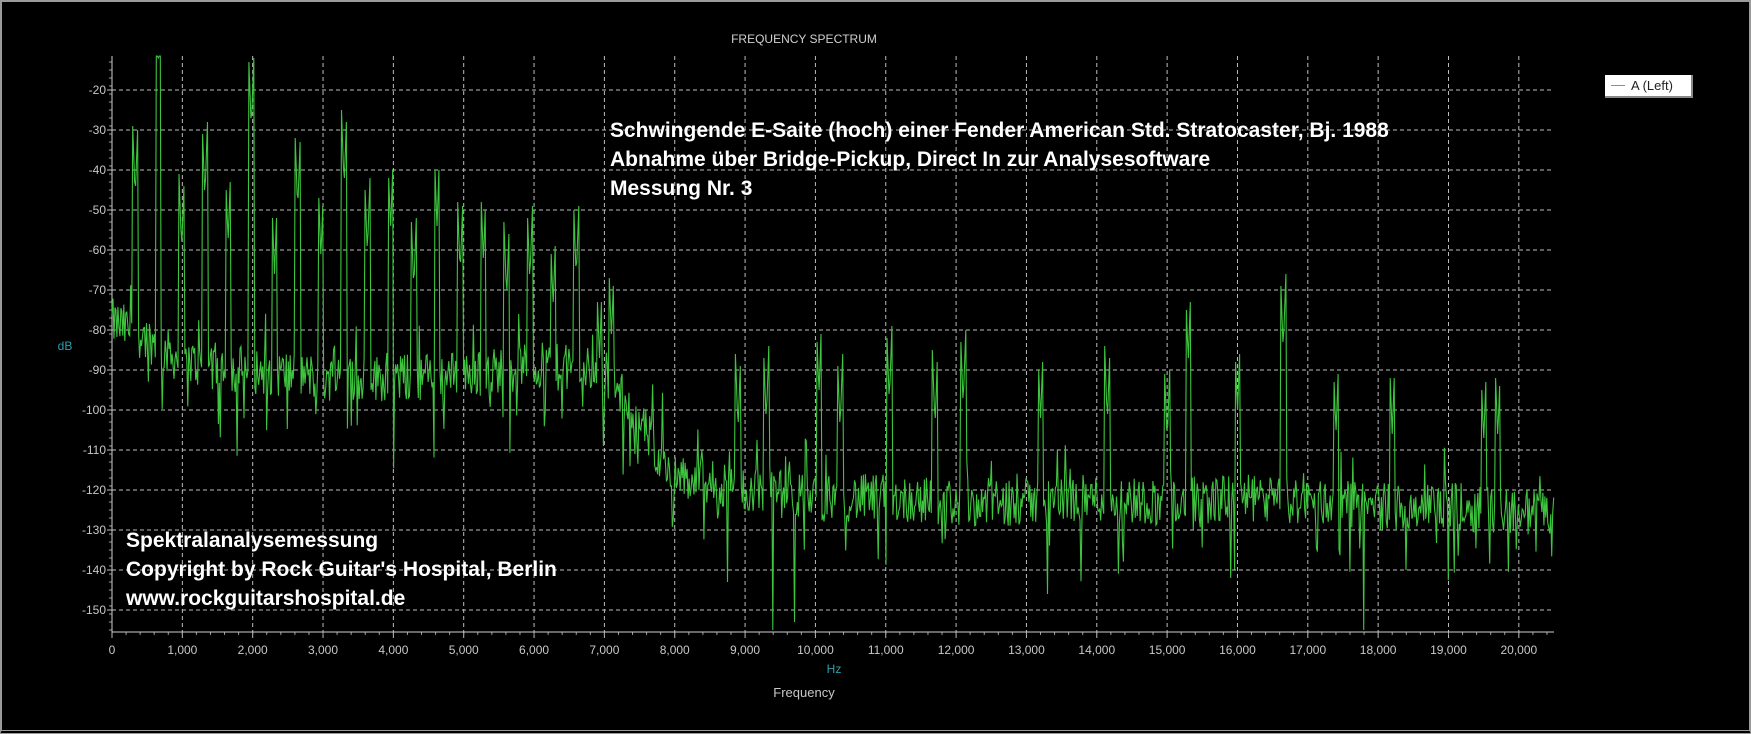 The height and width of the screenshot is (734, 1751). Describe the element at coordinates (956, 650) in the screenshot. I see `x-tick-label: 12,000` at that location.